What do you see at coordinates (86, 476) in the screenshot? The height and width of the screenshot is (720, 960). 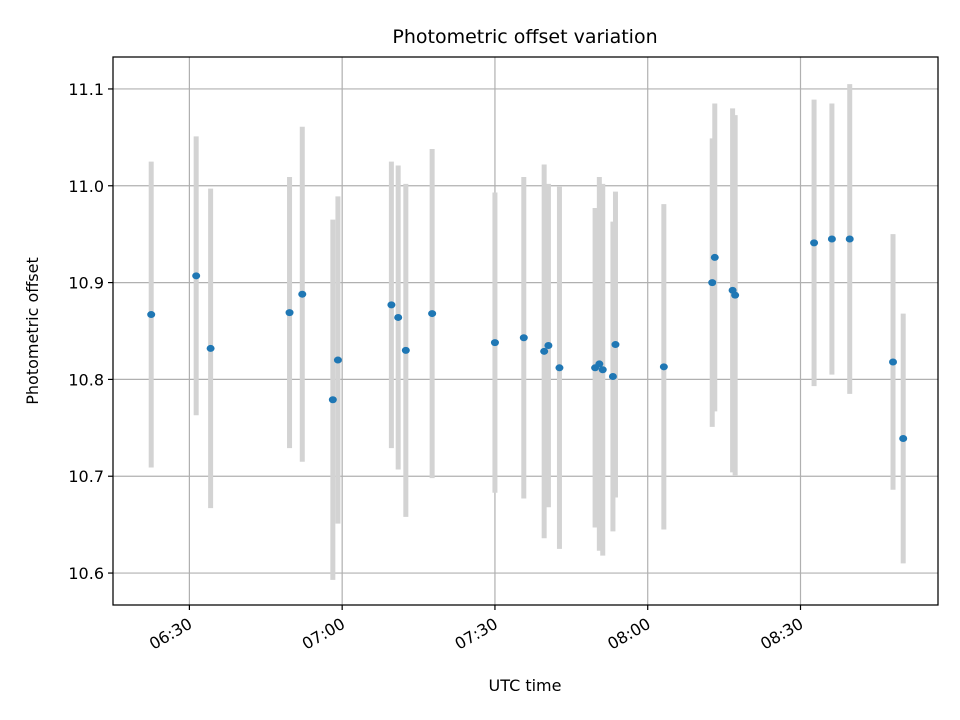 I see `y-tick-label: 10.7` at bounding box center [86, 476].